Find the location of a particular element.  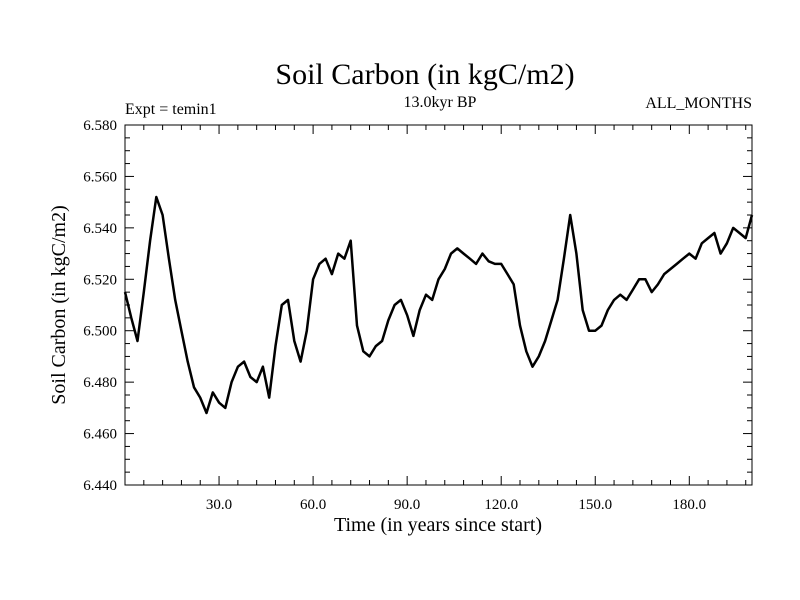

months-label: ALL_MONTHS is located at coordinates (698, 103).